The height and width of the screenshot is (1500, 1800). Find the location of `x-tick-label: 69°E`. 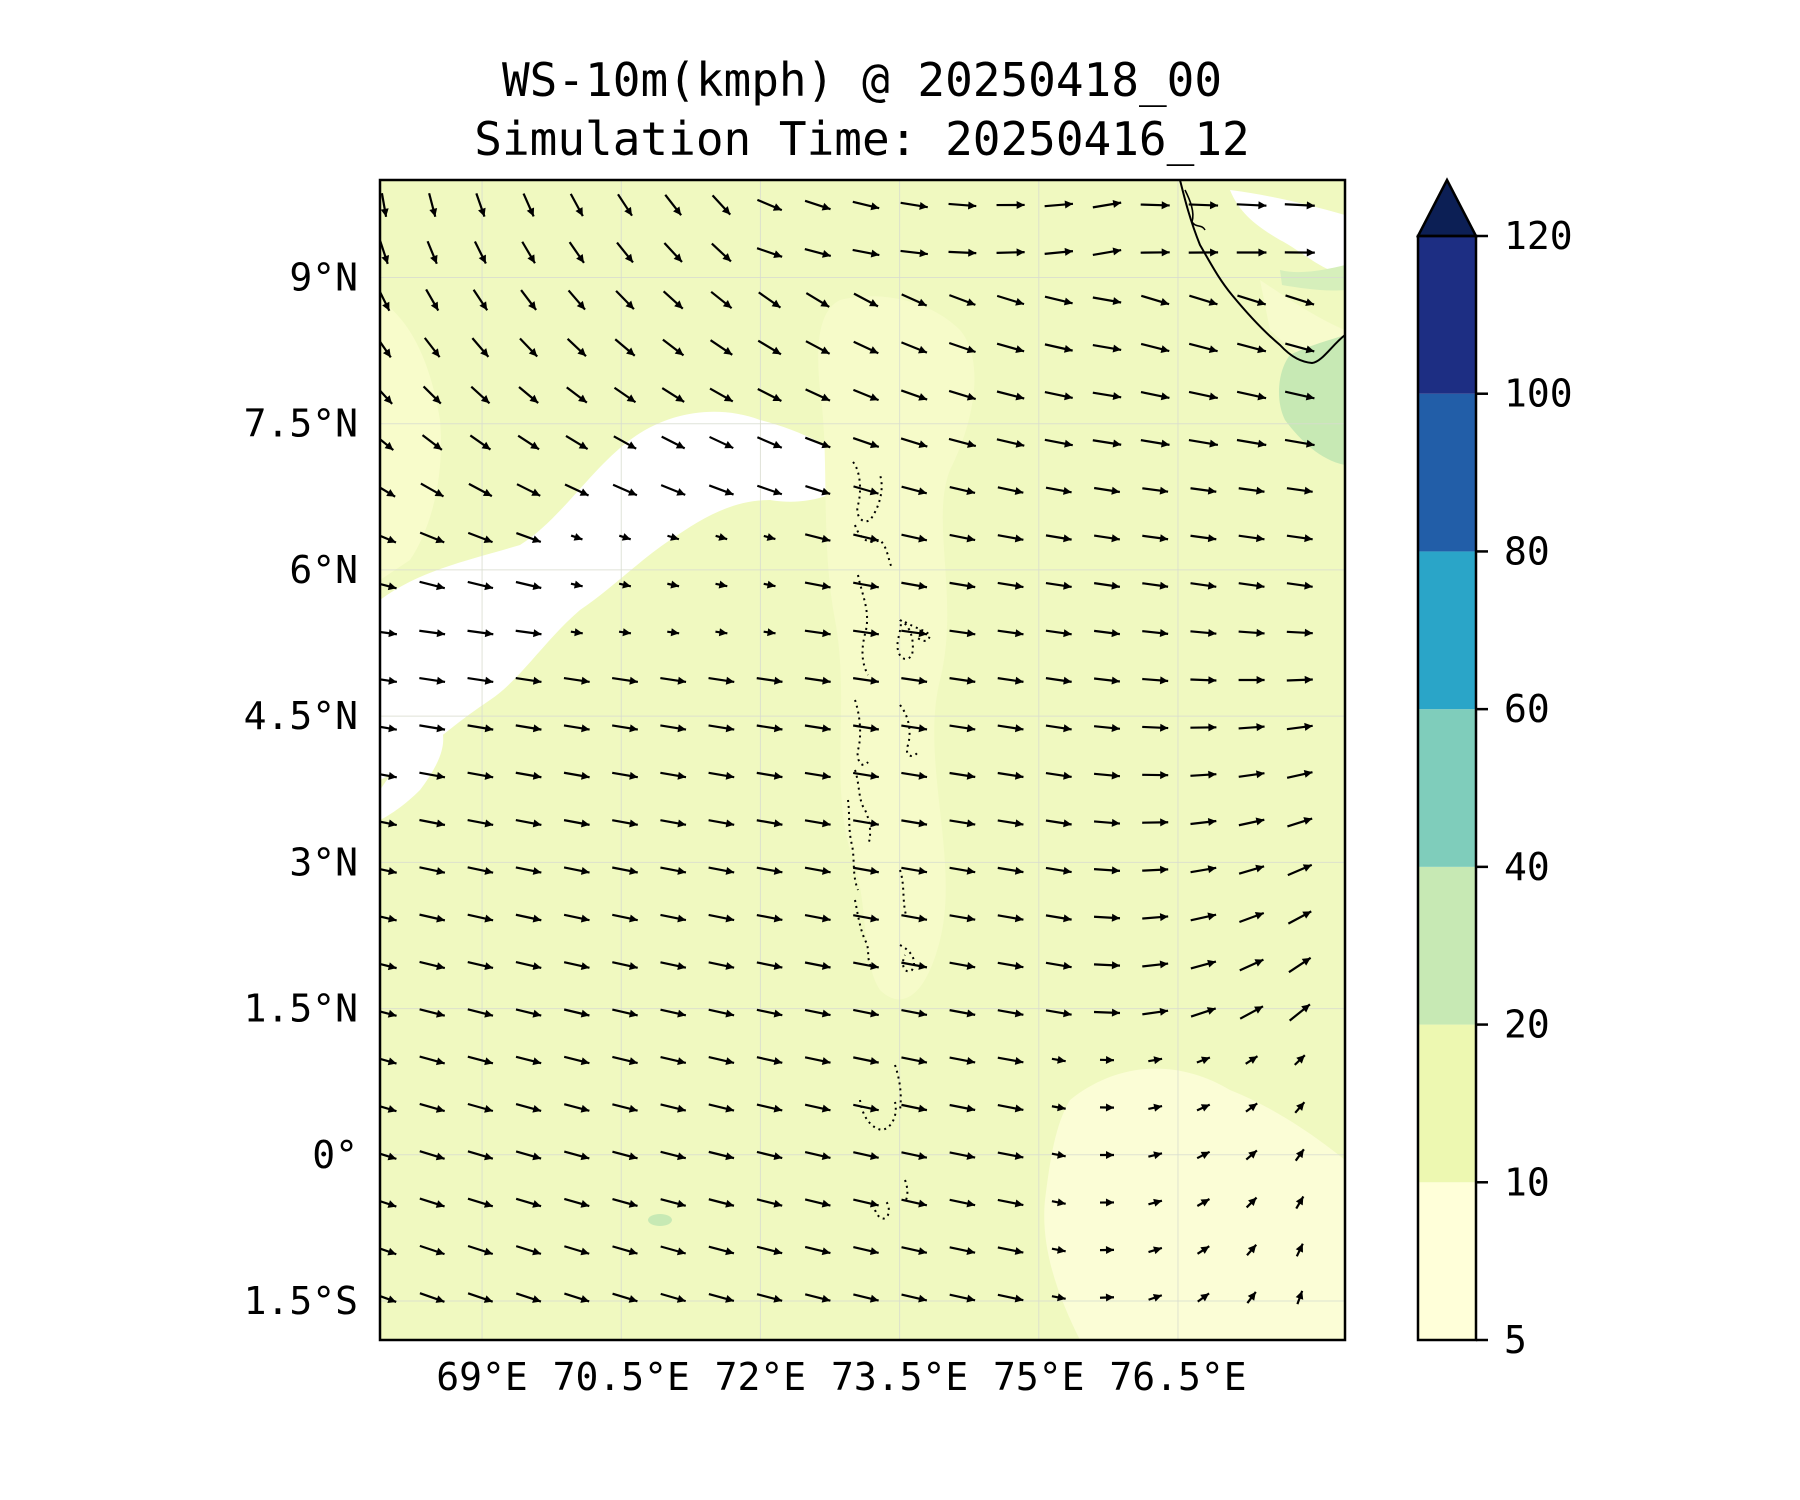

x-tick-label: 69°E is located at coordinates (482, 1377).